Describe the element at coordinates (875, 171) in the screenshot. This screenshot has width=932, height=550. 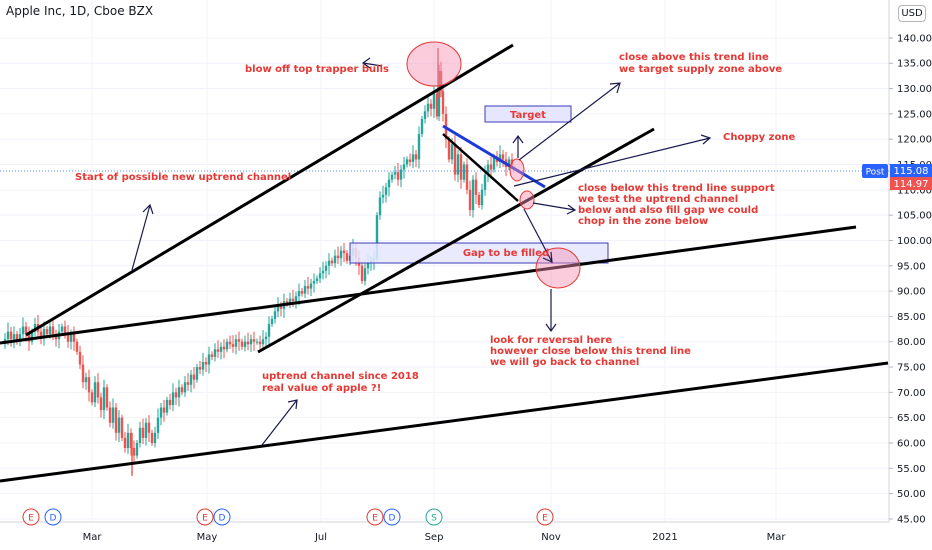
I see `post-label-badge` at that location.